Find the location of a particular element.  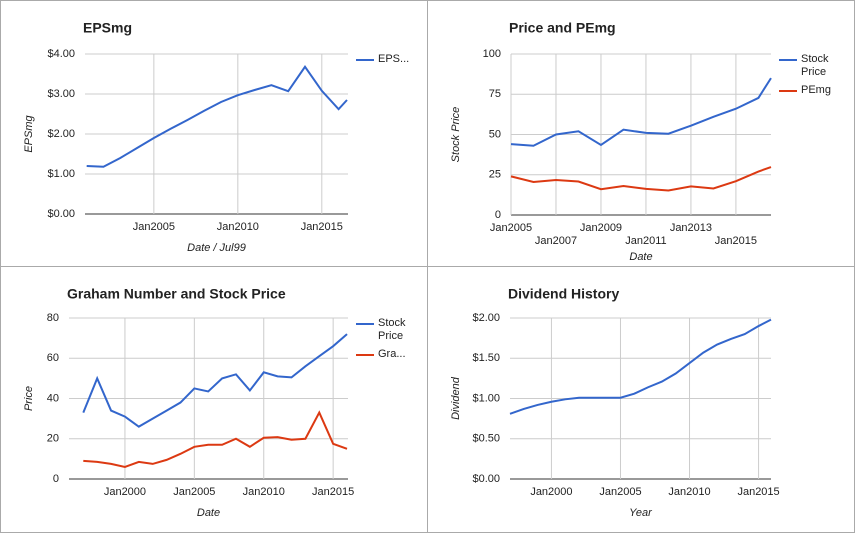

legend-item: PEmg is located at coordinates (816, 90).